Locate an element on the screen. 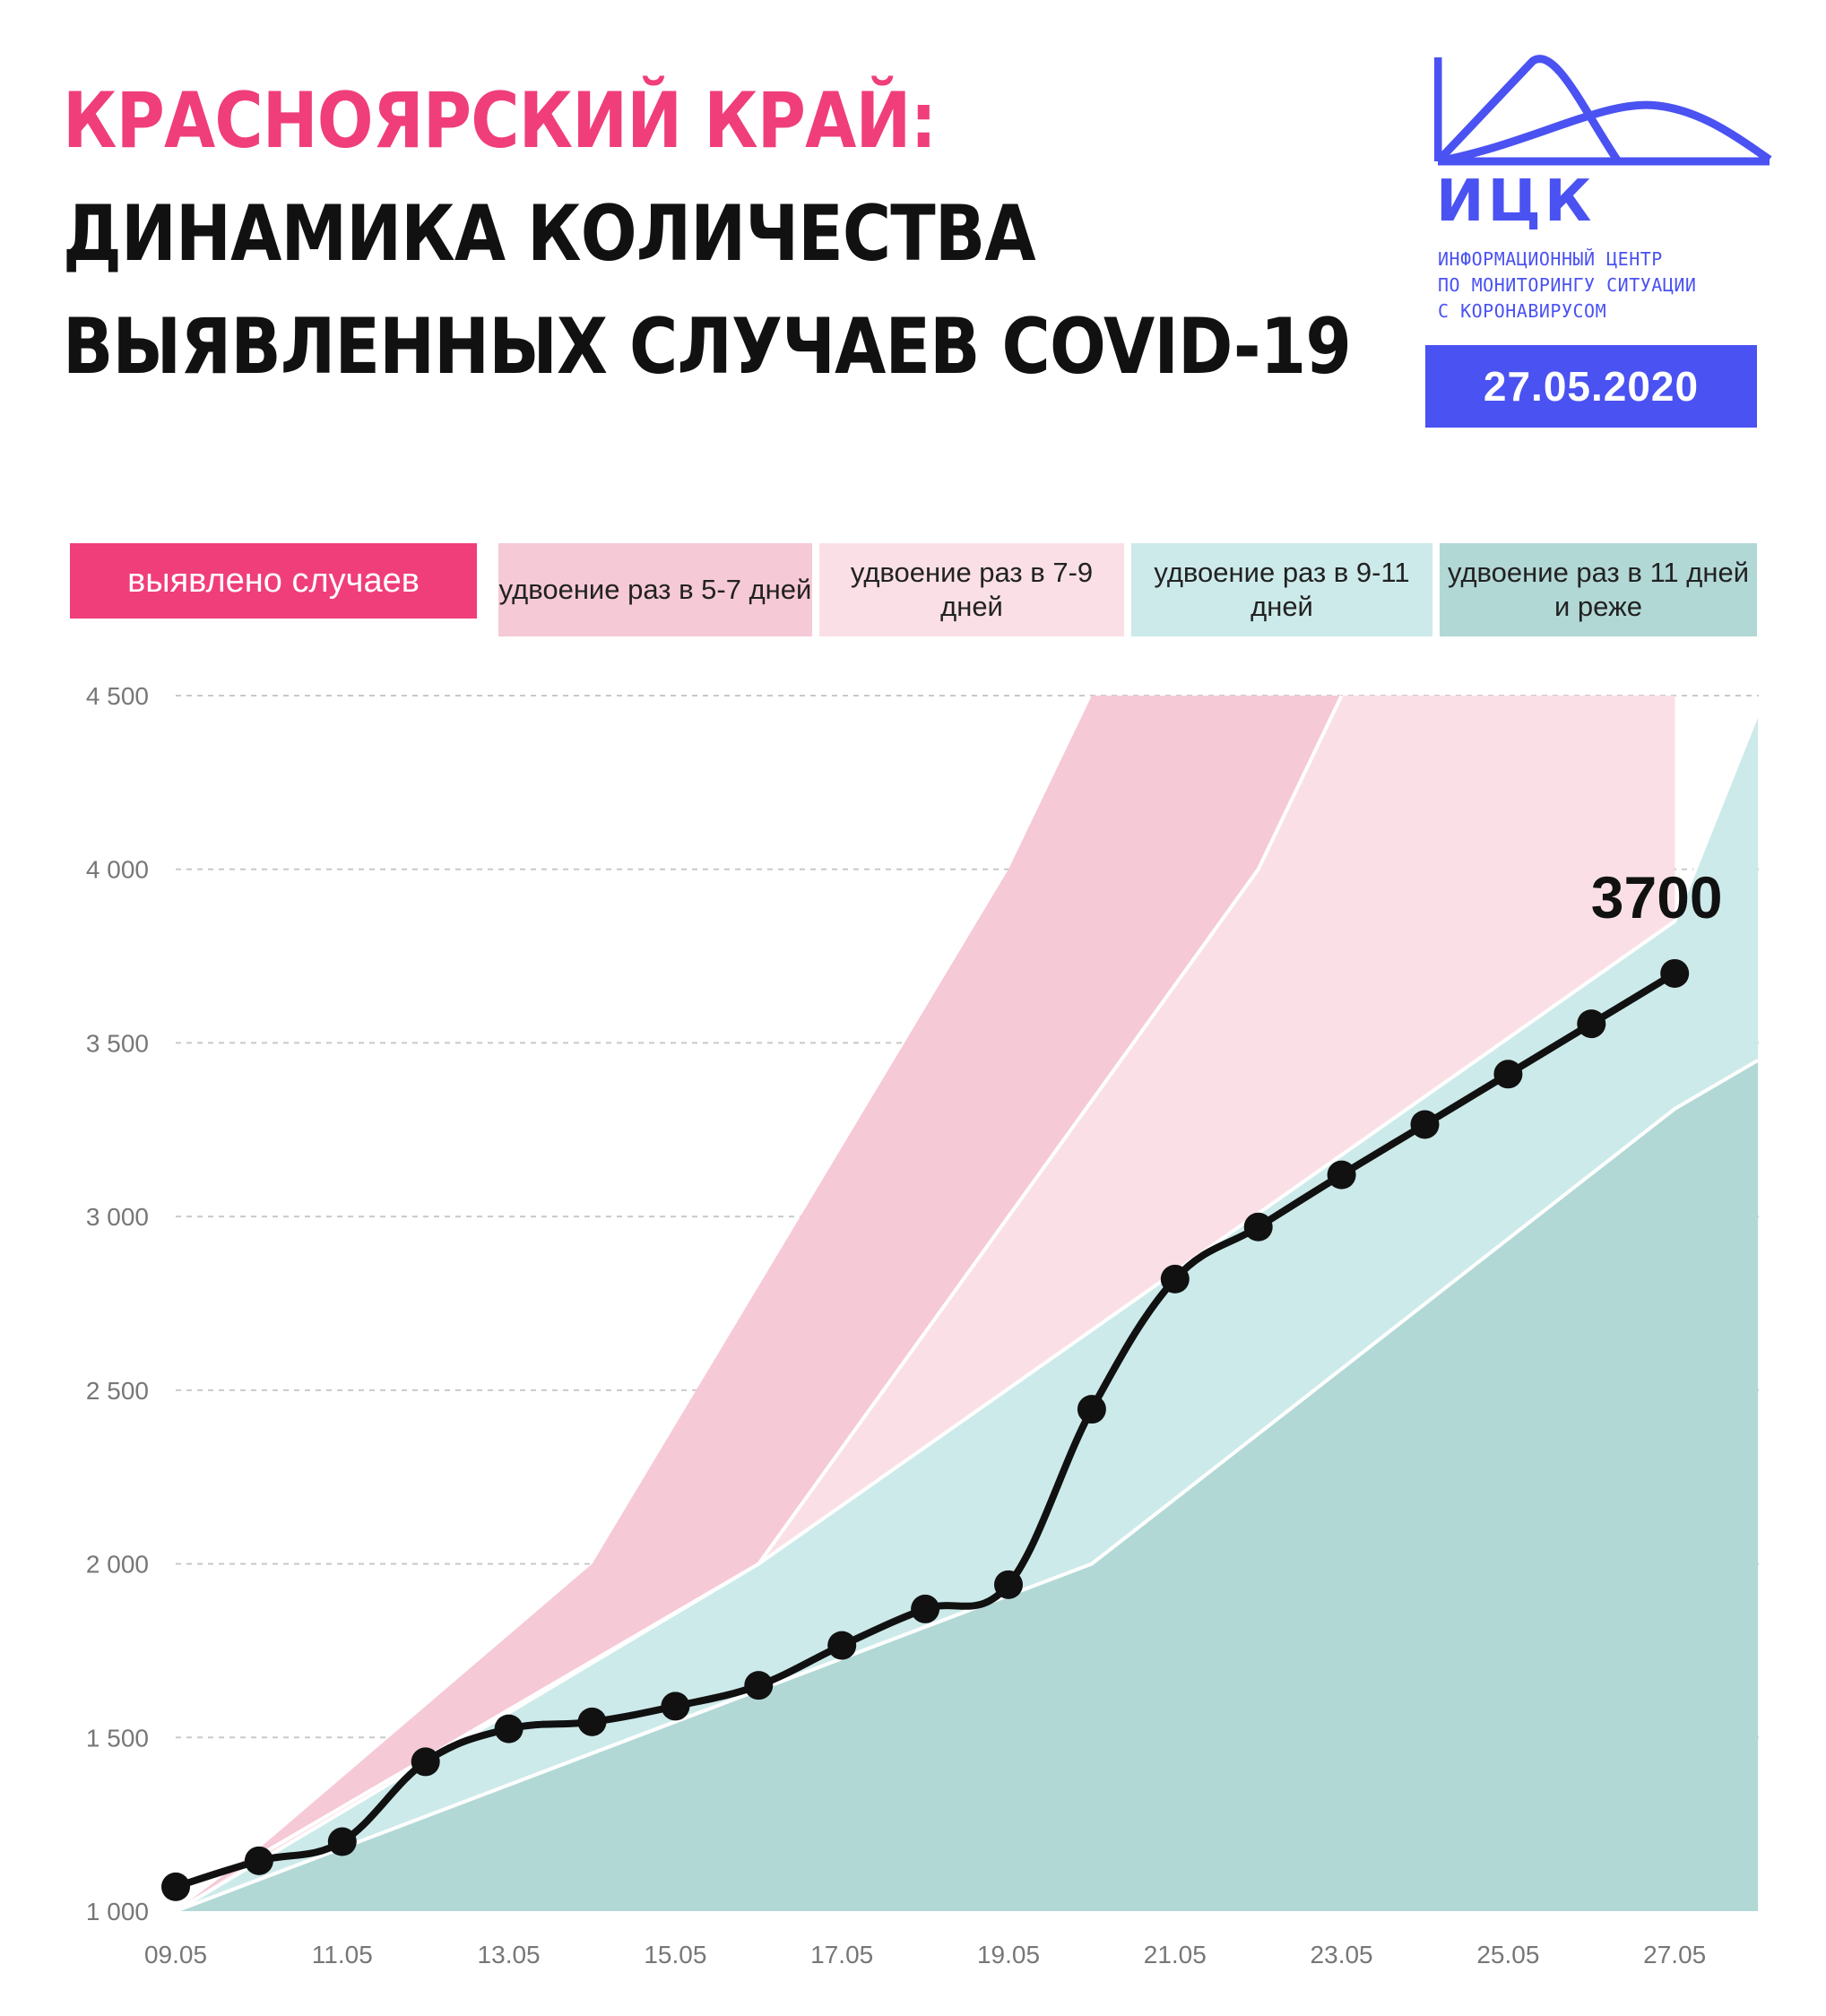 This screenshot has width=1826, height=2016. logo-subtitle-line-2: ПО МОНИТОРИНГУ СИТУАЦИИ is located at coordinates (1567, 285).